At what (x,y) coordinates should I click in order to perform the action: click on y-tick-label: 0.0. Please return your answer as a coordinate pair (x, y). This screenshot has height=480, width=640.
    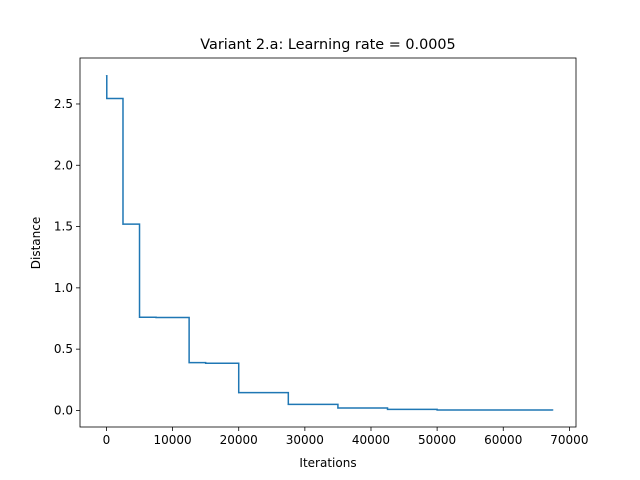
    Looking at the image, I should click on (63, 410).